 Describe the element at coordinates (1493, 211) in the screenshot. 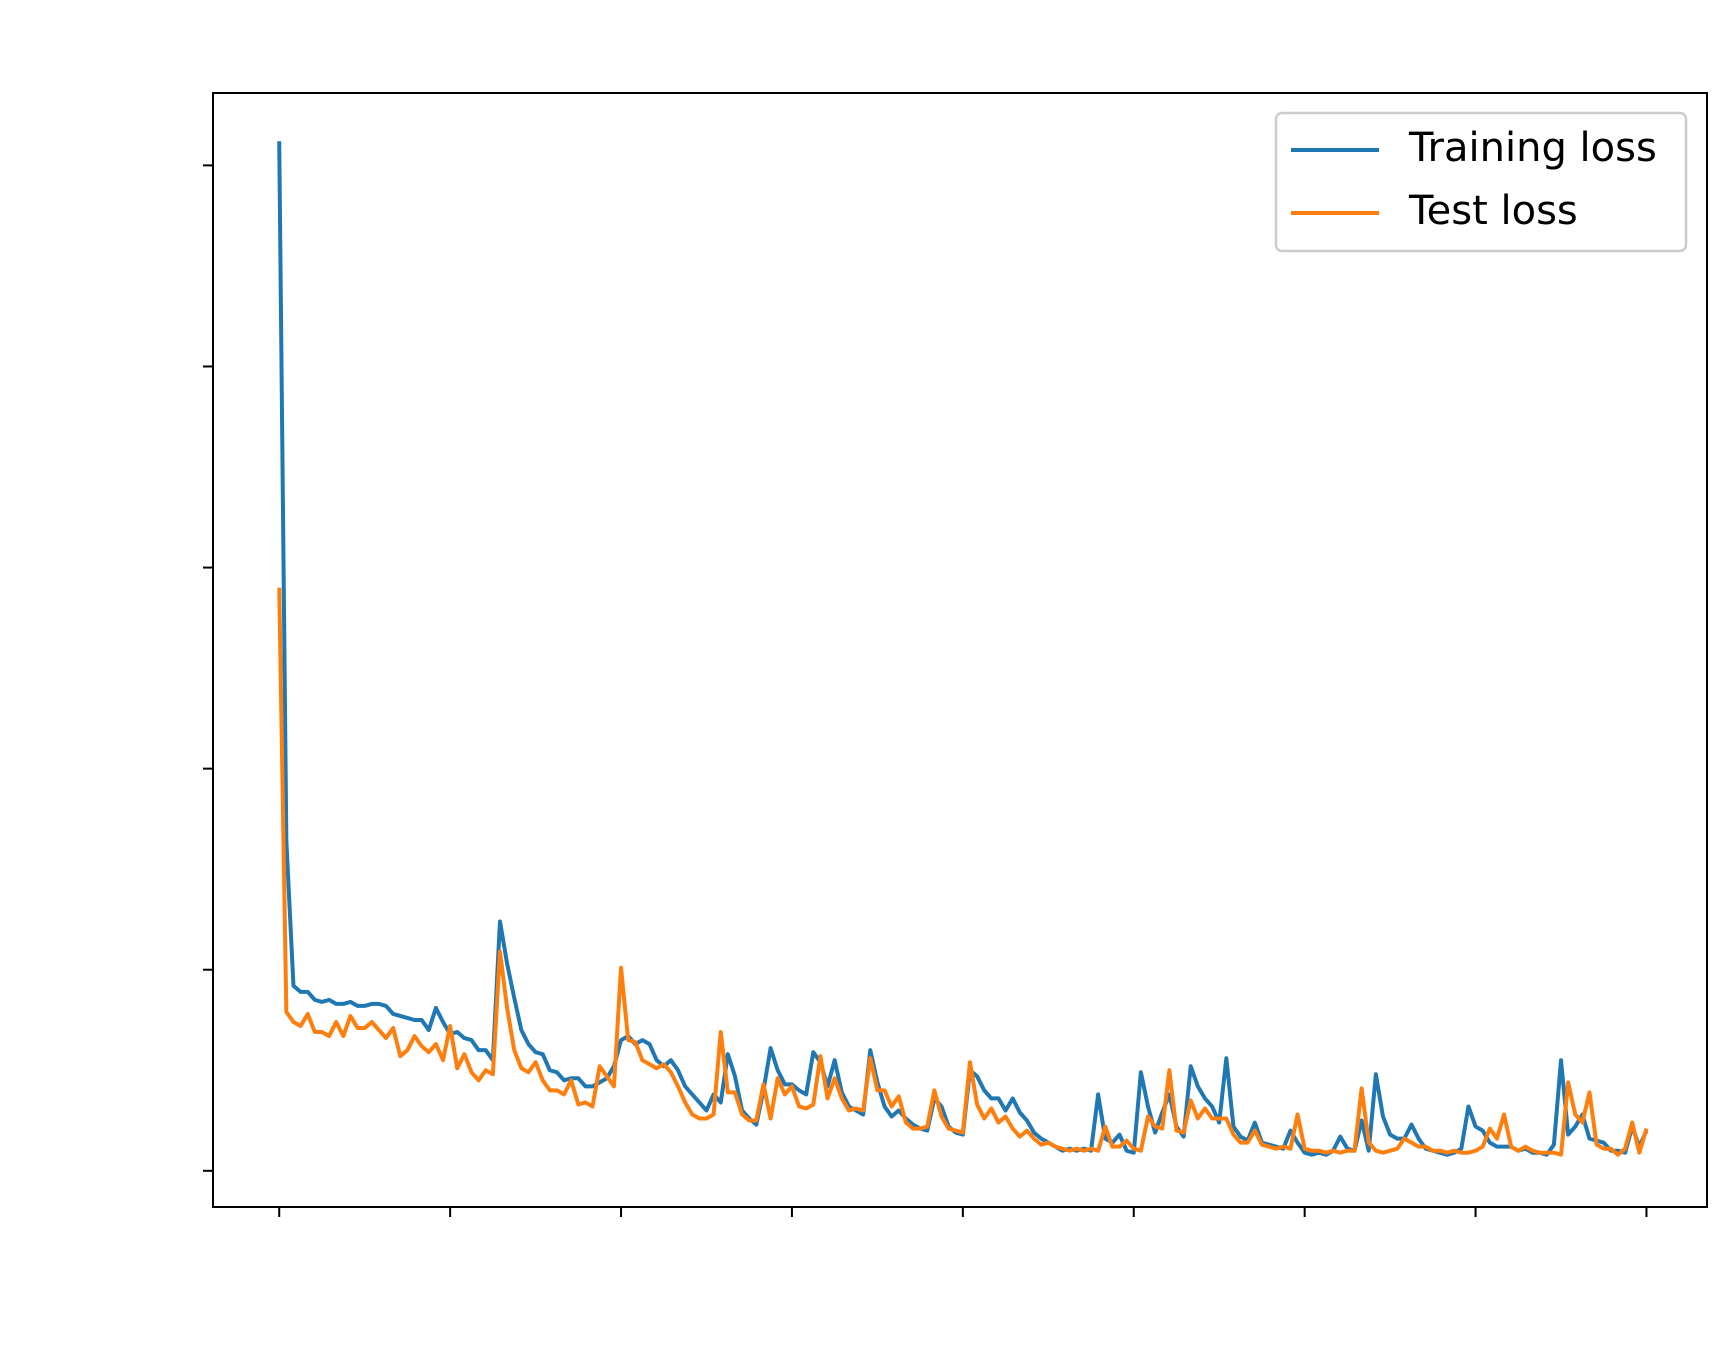

I see `legend-label: Test loss` at that location.